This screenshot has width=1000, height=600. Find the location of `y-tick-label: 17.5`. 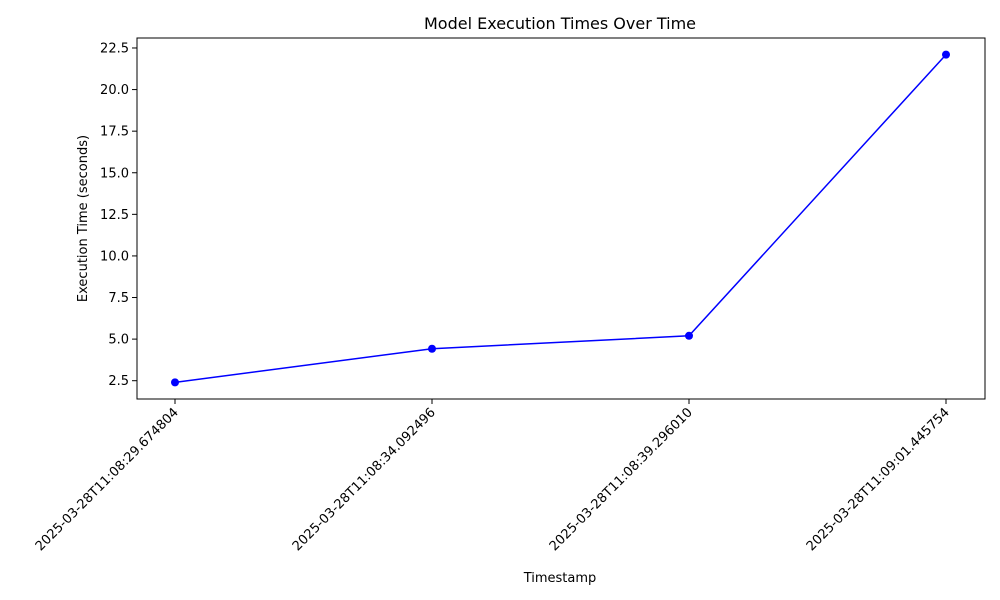

y-tick-label: 17.5 is located at coordinates (114, 132).